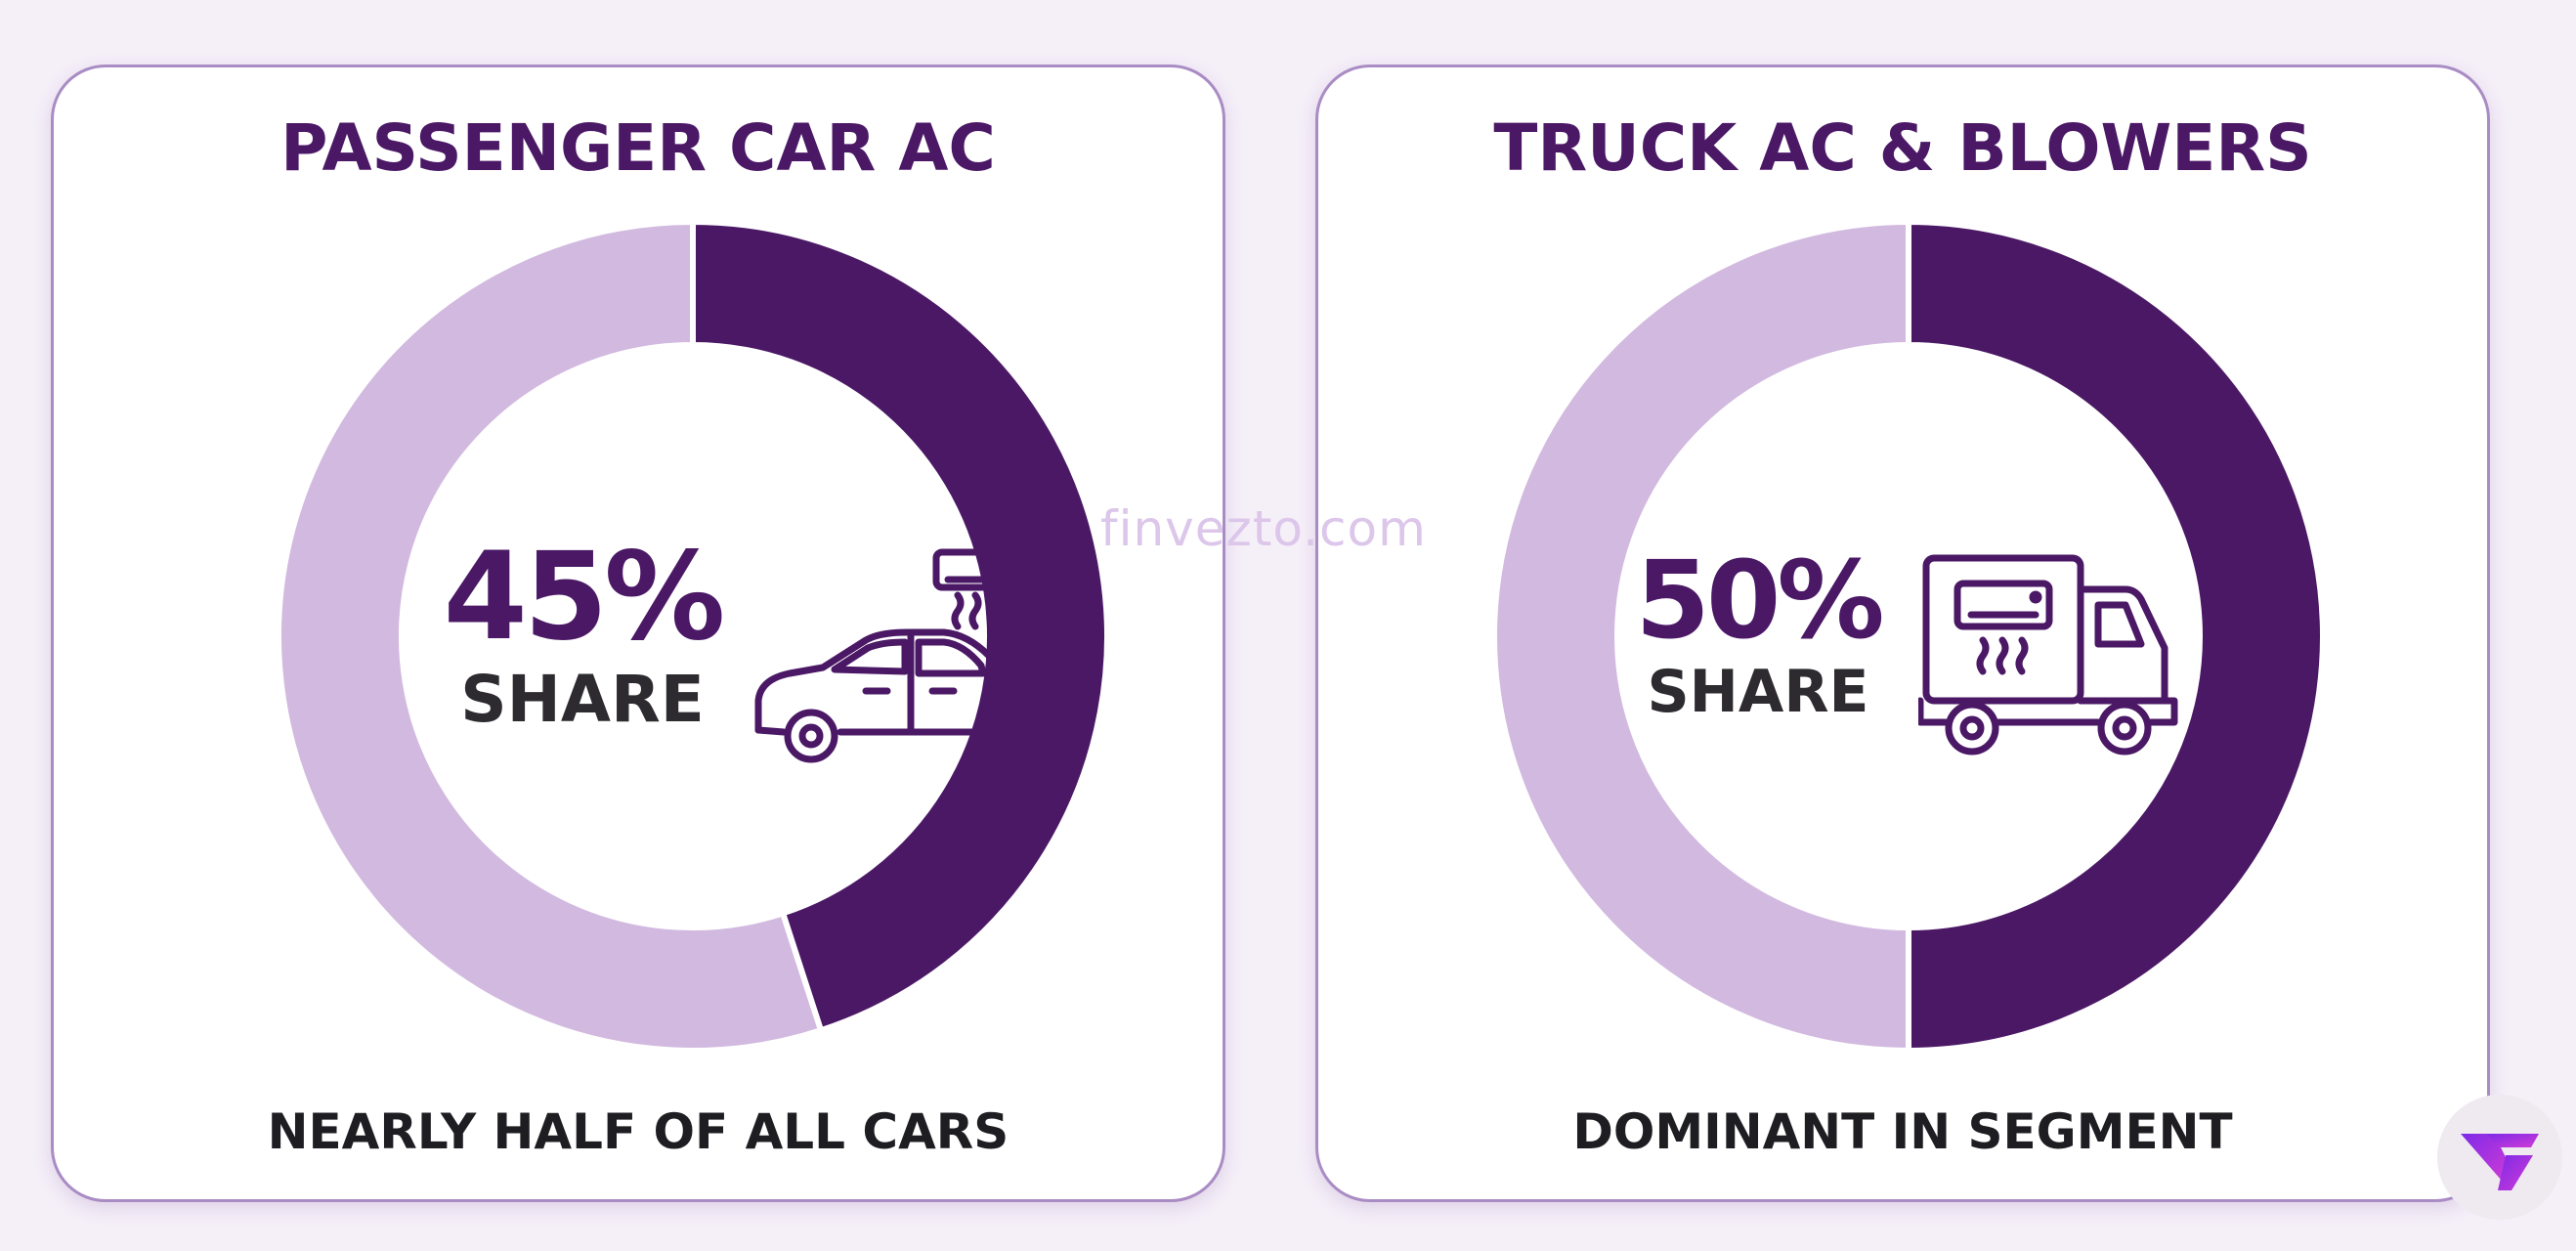  Describe the element at coordinates (584, 597) in the screenshot. I see `share-value: 45%` at that location.